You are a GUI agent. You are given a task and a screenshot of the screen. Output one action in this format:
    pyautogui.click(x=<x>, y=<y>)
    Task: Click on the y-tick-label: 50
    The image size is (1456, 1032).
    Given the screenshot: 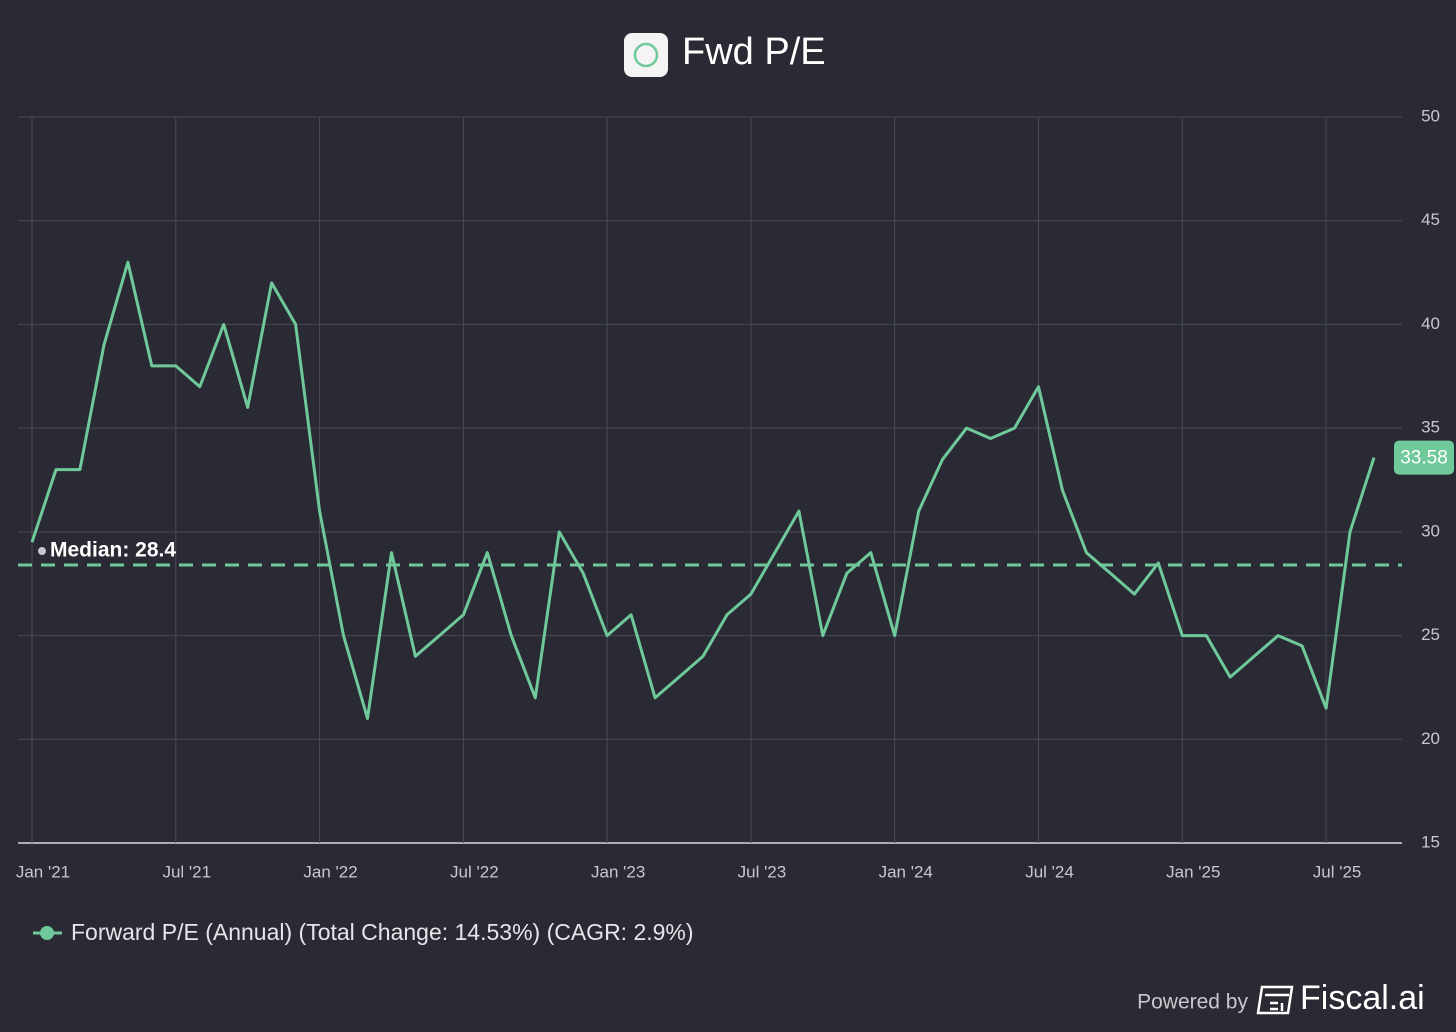 What is the action you would take?
    pyautogui.click(x=1430, y=115)
    